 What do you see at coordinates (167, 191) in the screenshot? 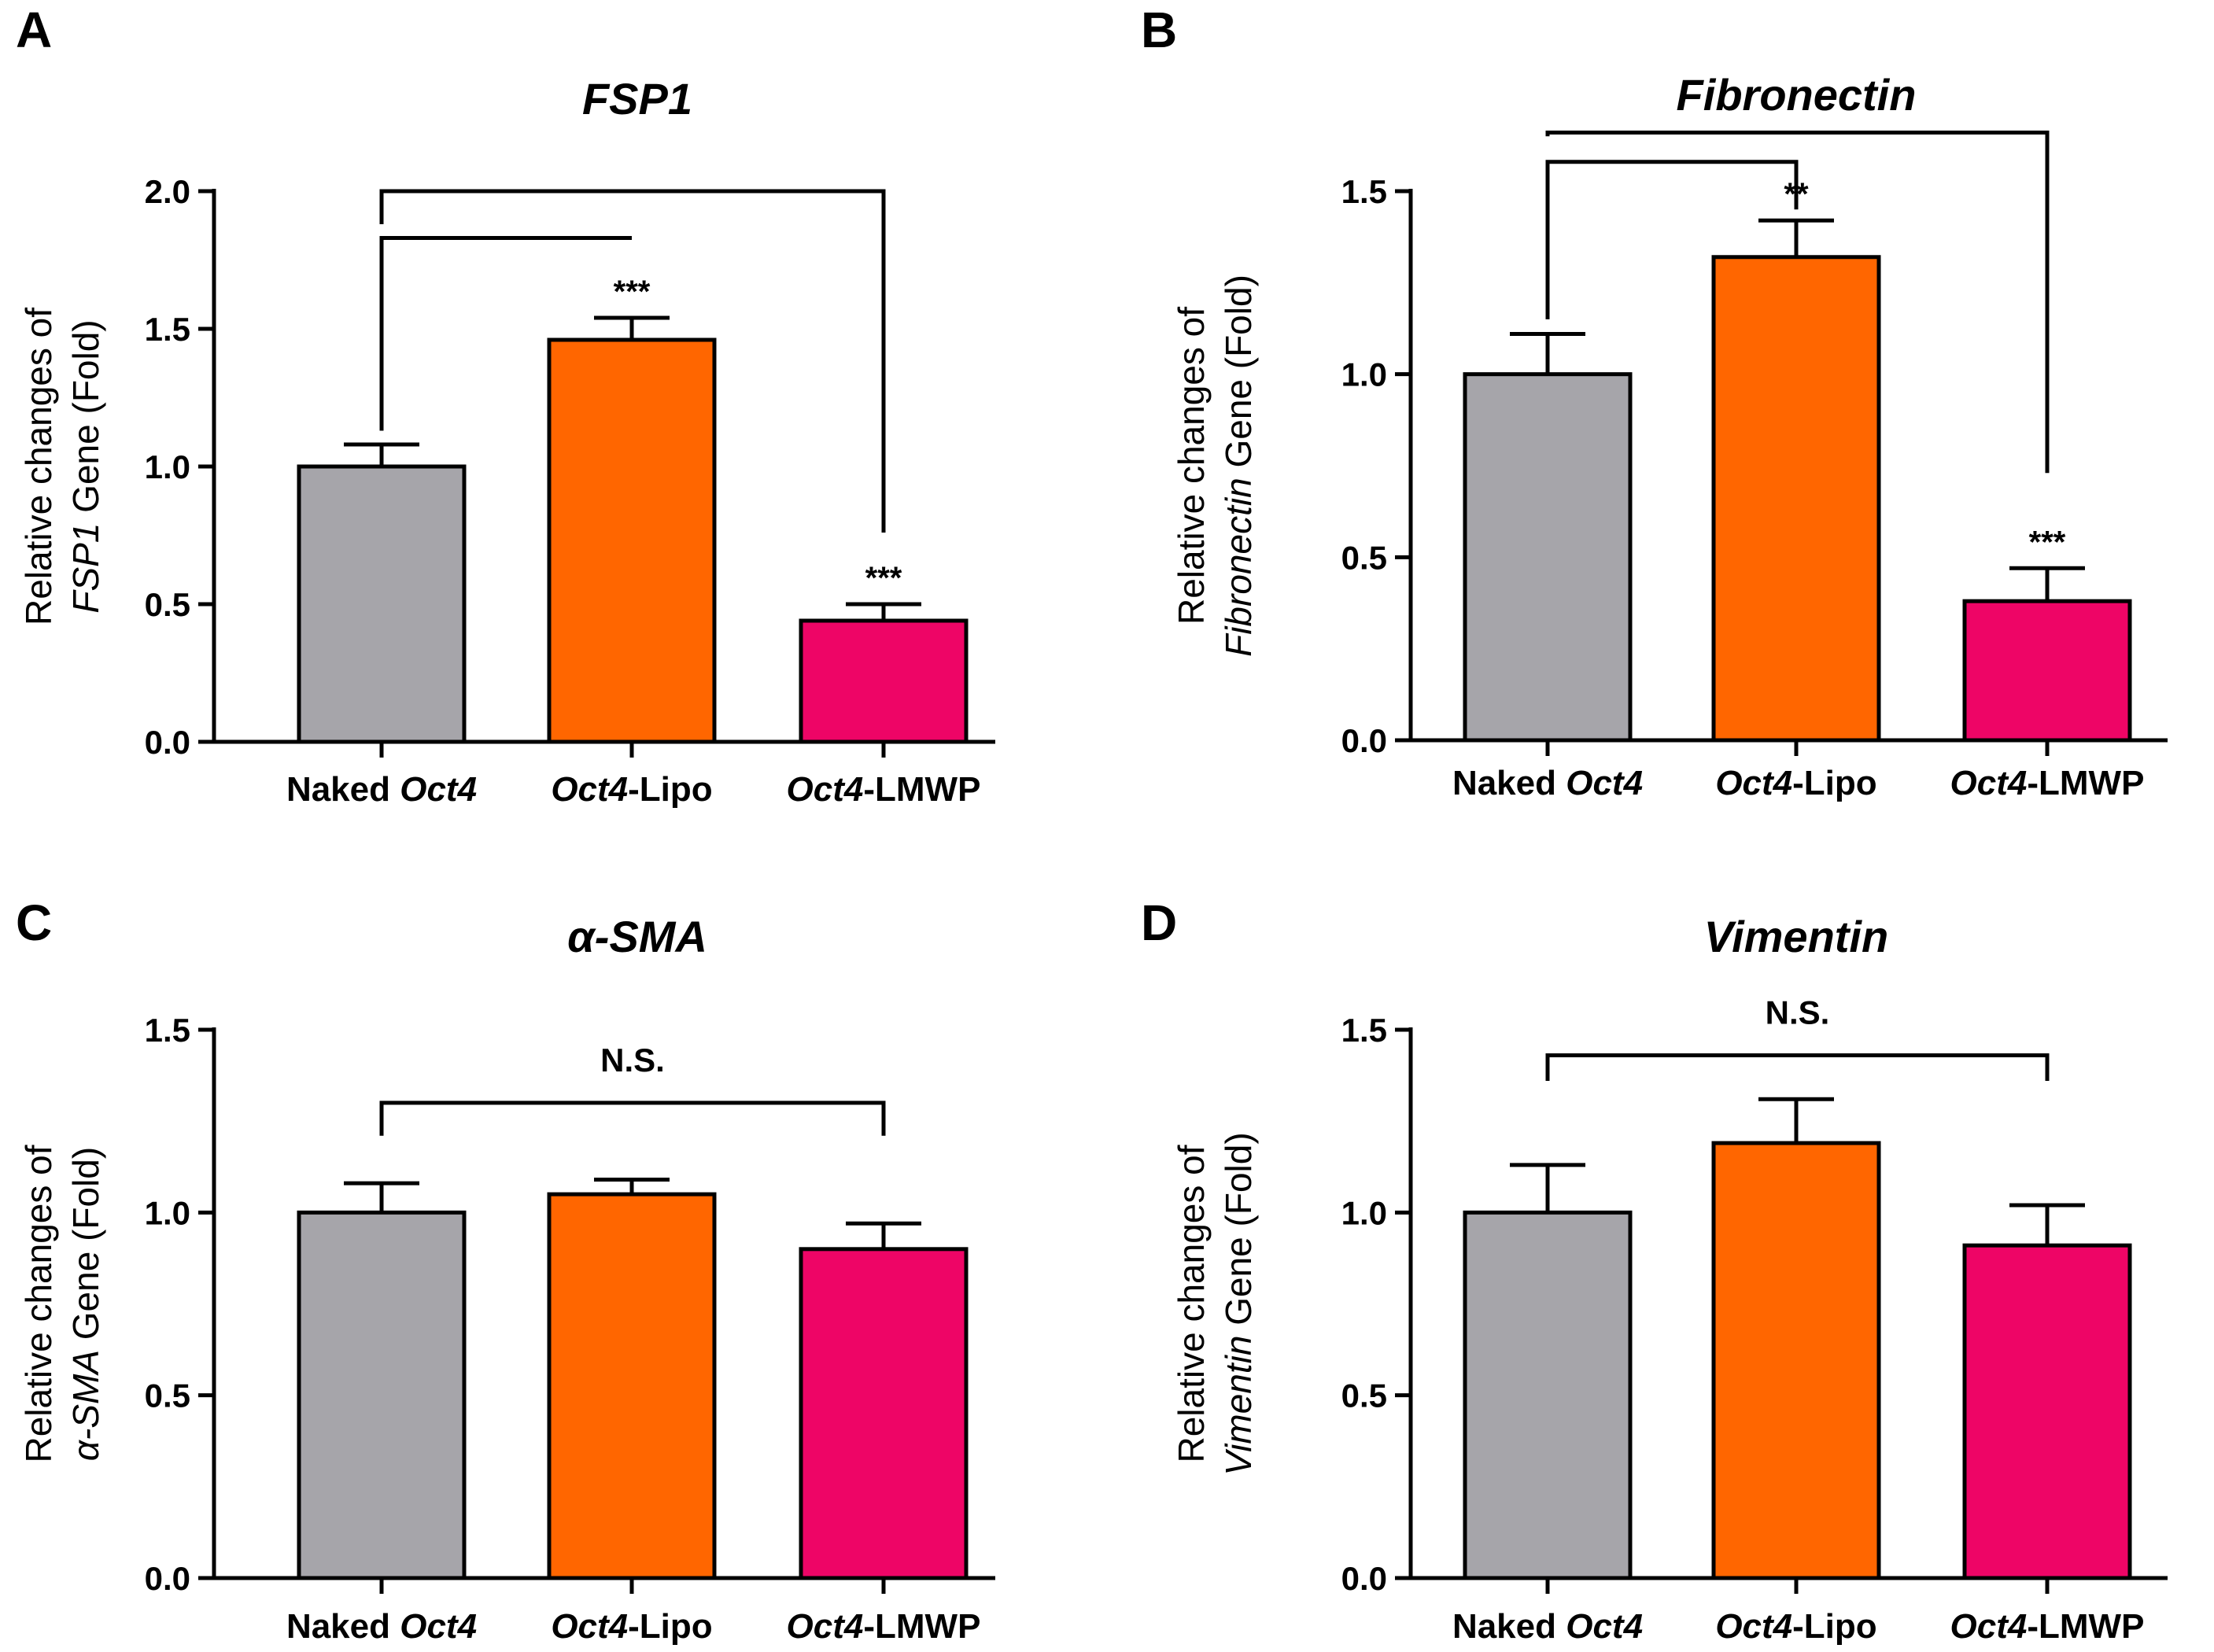
I see `y-tick-label-a: 2.0` at bounding box center [167, 191].